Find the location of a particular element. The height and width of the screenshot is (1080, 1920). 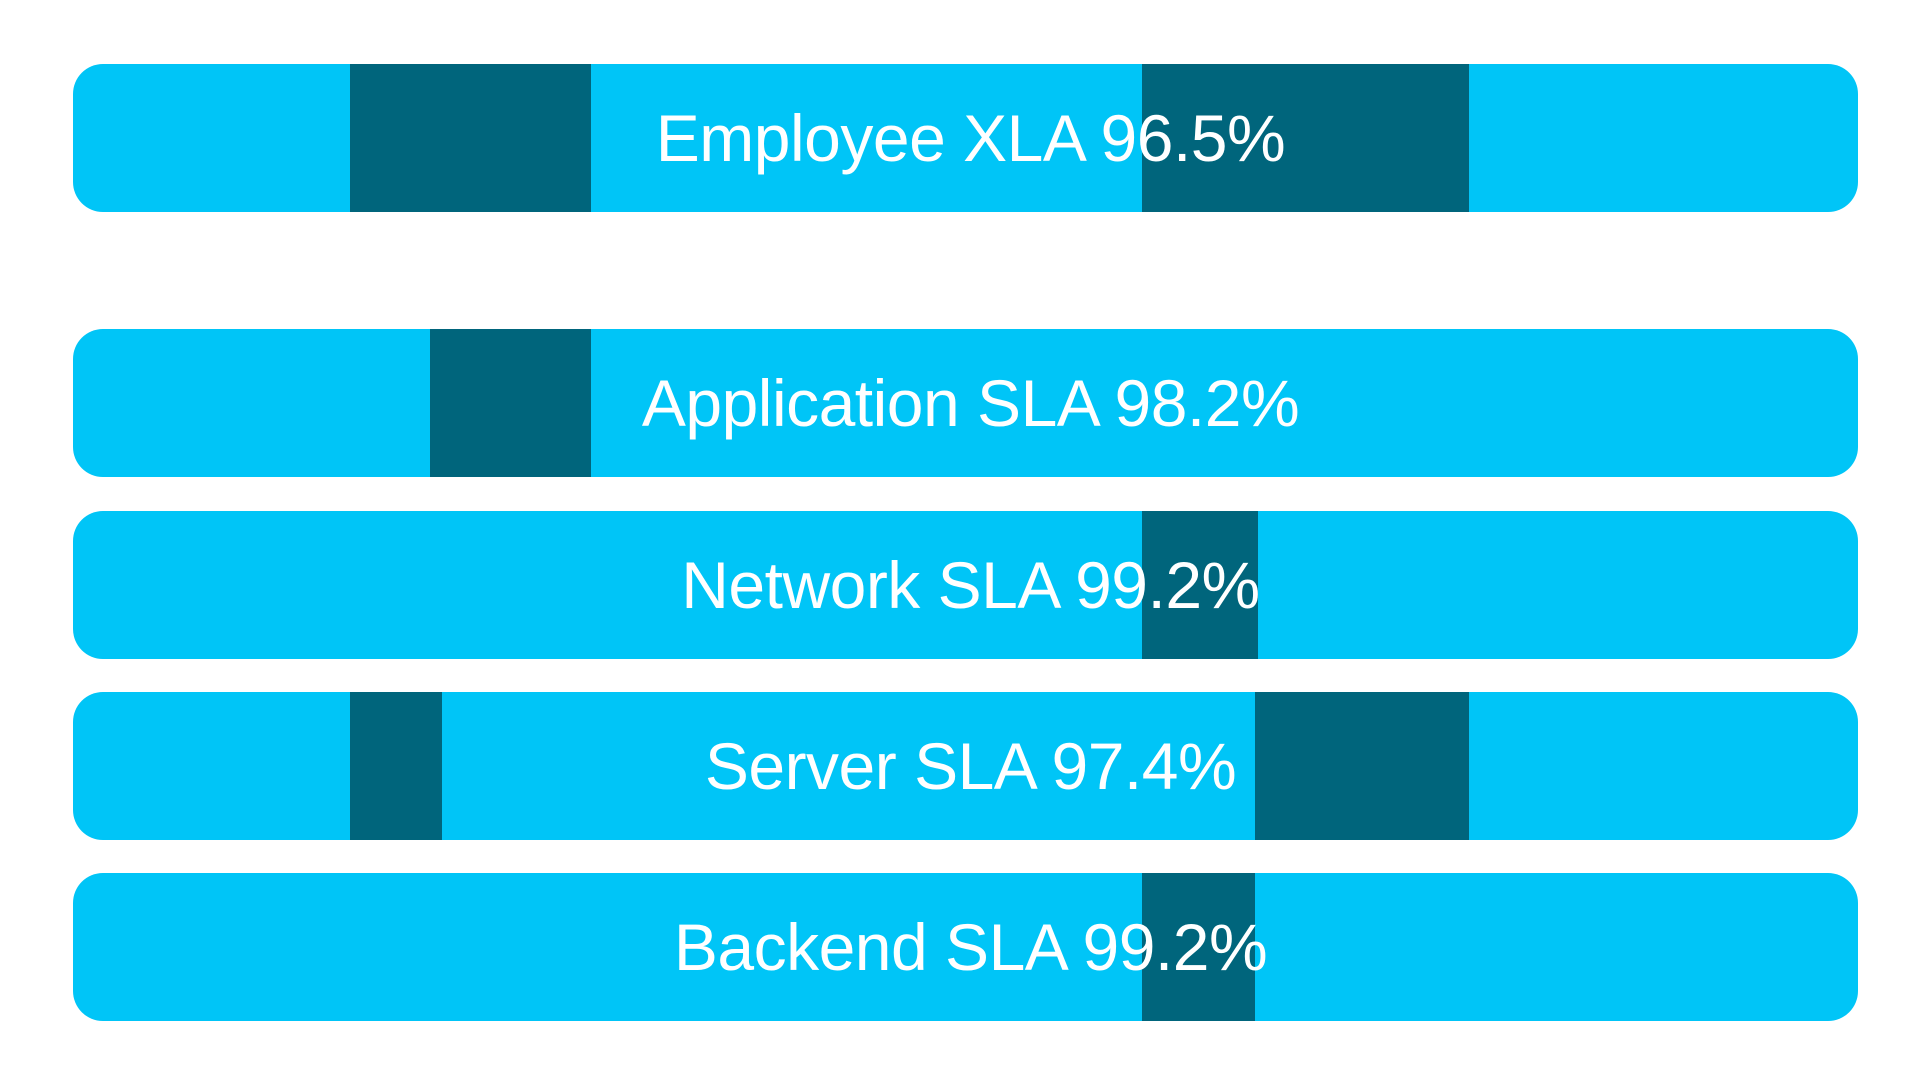

employee-xla-bar: Employee XLA 96.5% is located at coordinates (965, 138).